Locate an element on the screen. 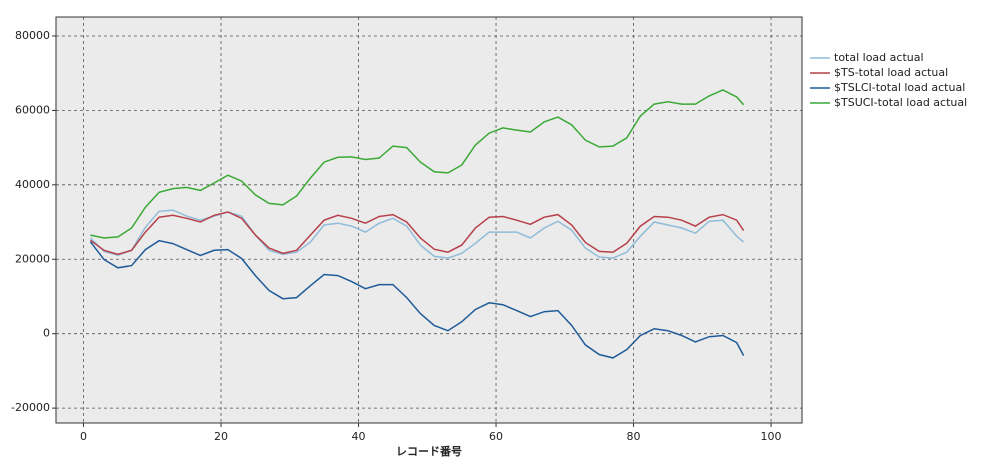  y-tick-label: 20000 is located at coordinates (32, 258).